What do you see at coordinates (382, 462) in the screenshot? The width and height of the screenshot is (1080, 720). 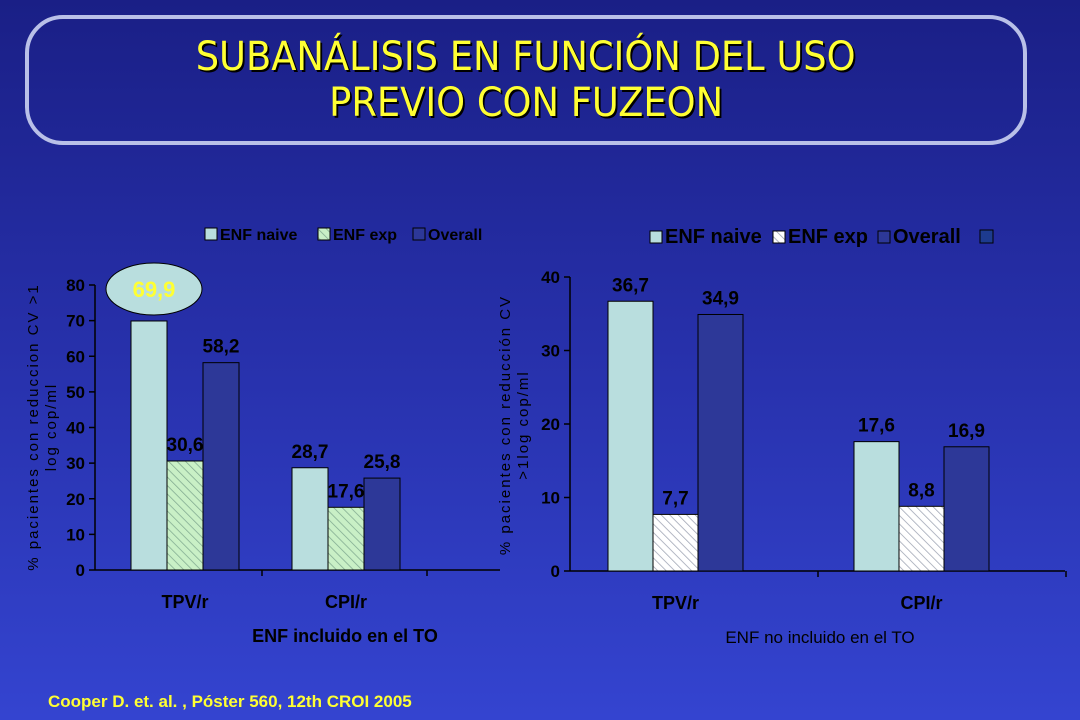 I see `data-label: 25,8` at bounding box center [382, 462].